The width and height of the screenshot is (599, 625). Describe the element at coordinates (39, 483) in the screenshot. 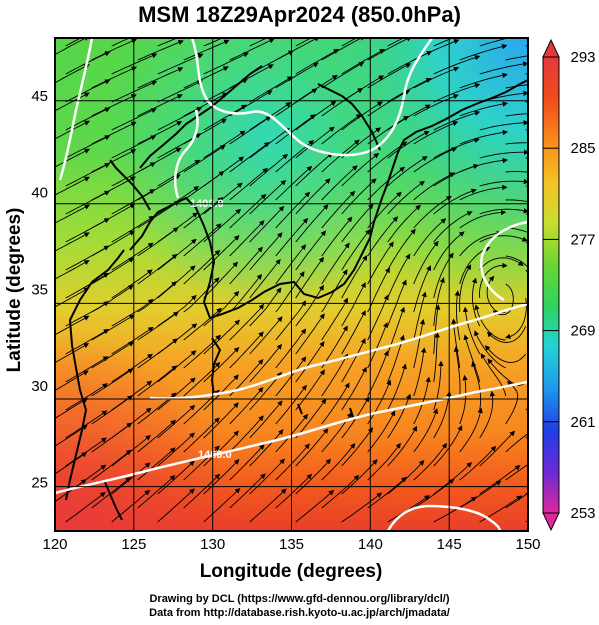

I see `y-tick-label: 25` at that location.